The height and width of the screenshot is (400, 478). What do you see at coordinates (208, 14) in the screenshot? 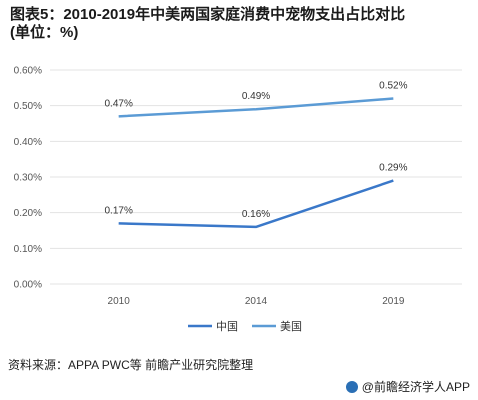
I see `chart-title-line1: 图表5：2010-2019年中美两国家庭消费中宠物支出占比对比` at bounding box center [208, 14].